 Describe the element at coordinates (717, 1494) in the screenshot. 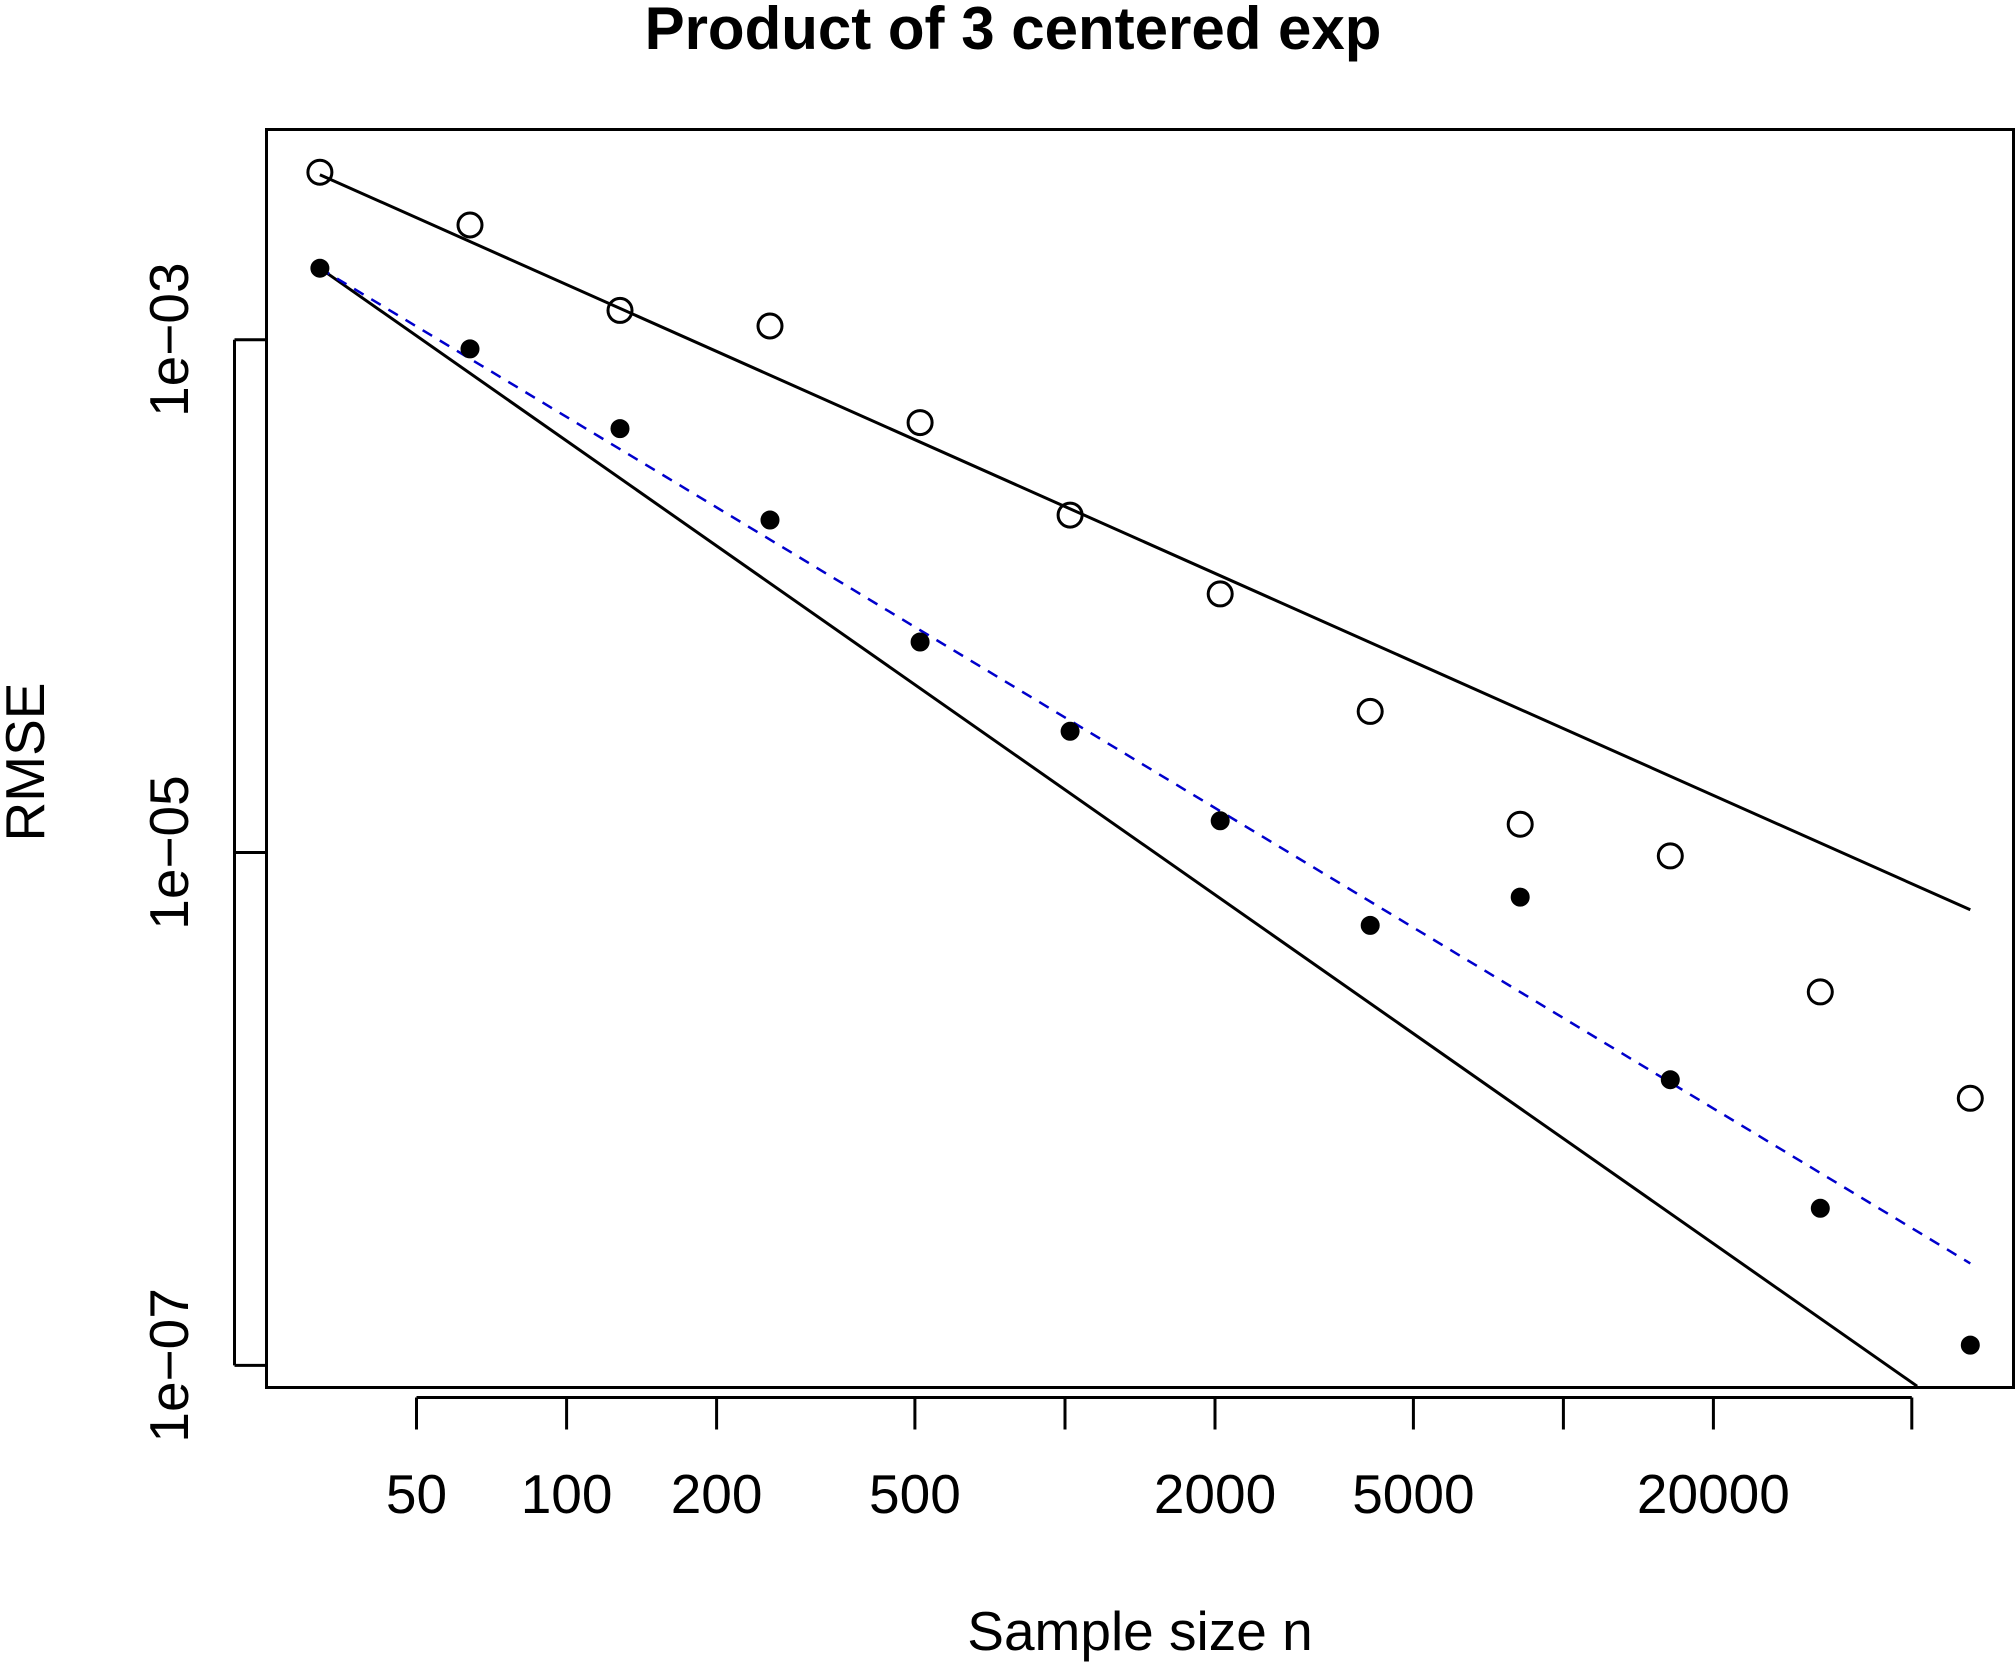

I see `x-tick-label-200: 200` at that location.